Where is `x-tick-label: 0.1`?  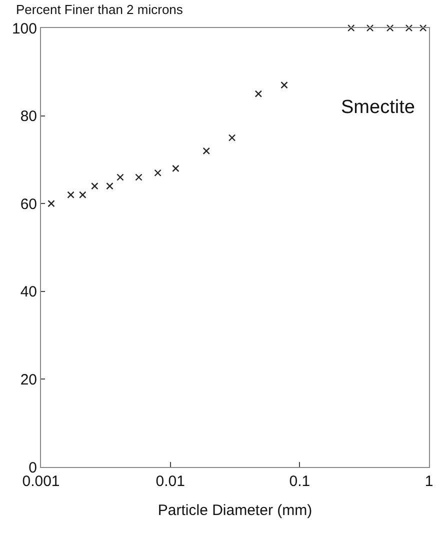
x-tick-label: 0.1 is located at coordinates (299, 481).